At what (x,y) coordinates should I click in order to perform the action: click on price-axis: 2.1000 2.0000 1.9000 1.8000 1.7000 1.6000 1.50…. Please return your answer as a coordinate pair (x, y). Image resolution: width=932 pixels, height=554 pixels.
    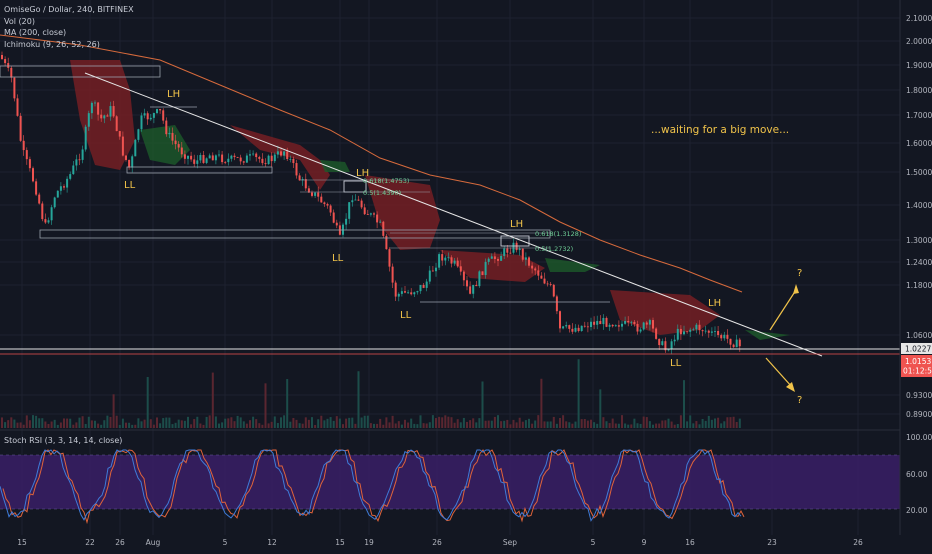
    Looking at the image, I should click on (919, 216).